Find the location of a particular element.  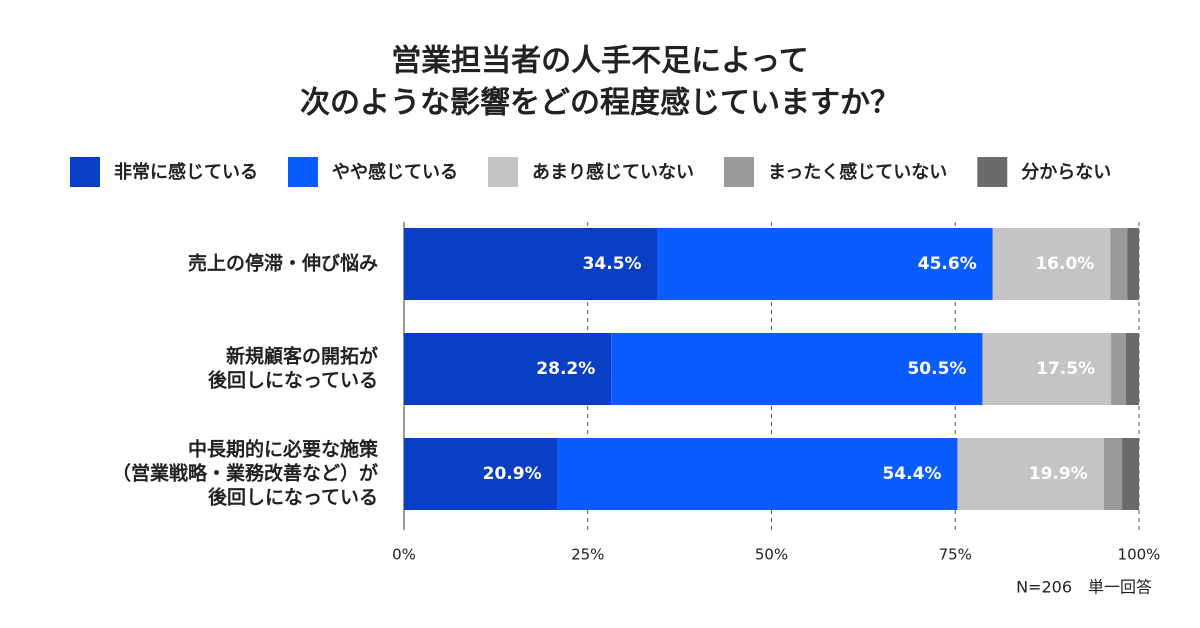

legend-label: あまり感じていない is located at coordinates (613, 172).